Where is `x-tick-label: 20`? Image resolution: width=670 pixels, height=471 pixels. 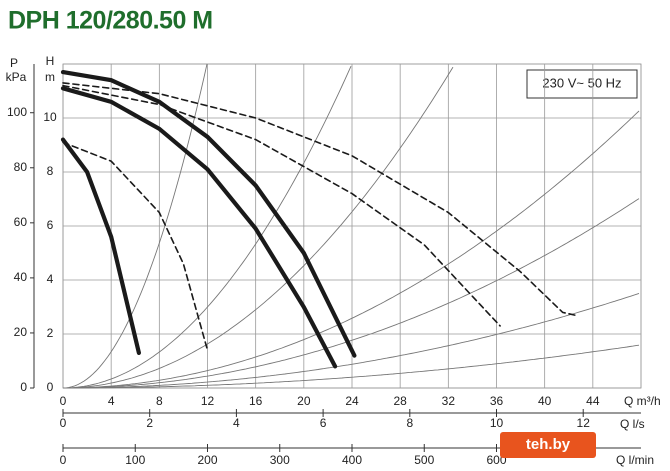 x-tick-label: 20 is located at coordinates (304, 401).